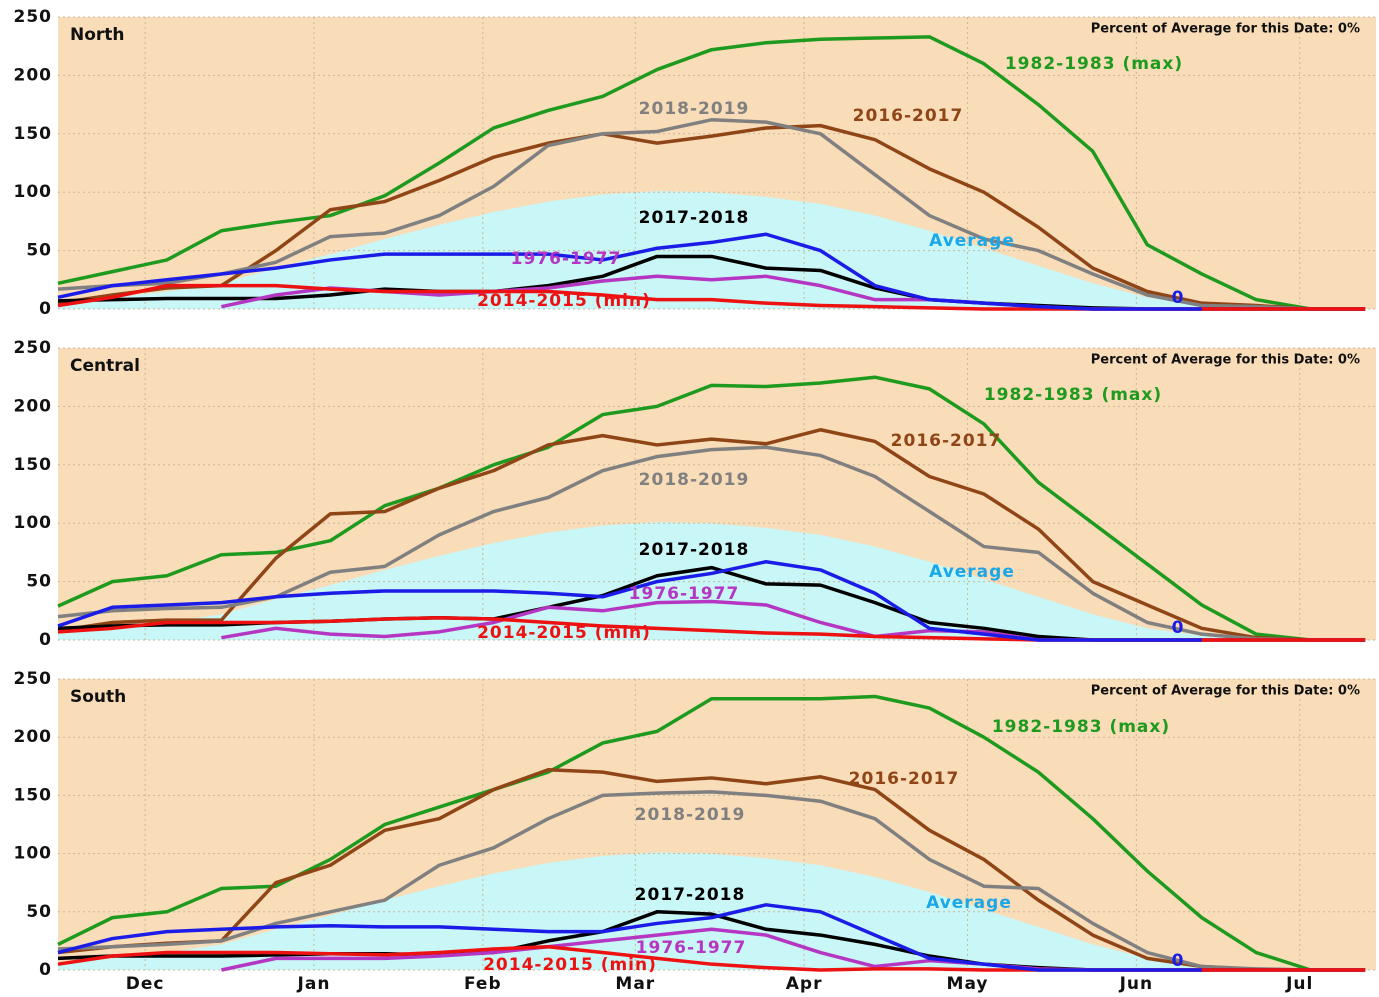 The image size is (1379, 997). Describe the element at coordinates (98, 697) in the screenshot. I see `panel-title: South` at that location.